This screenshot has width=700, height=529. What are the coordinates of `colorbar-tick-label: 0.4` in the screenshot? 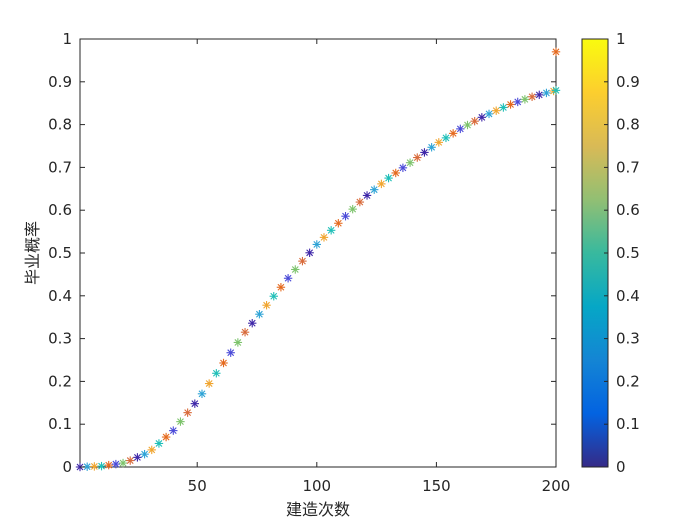 It's located at (628, 296).